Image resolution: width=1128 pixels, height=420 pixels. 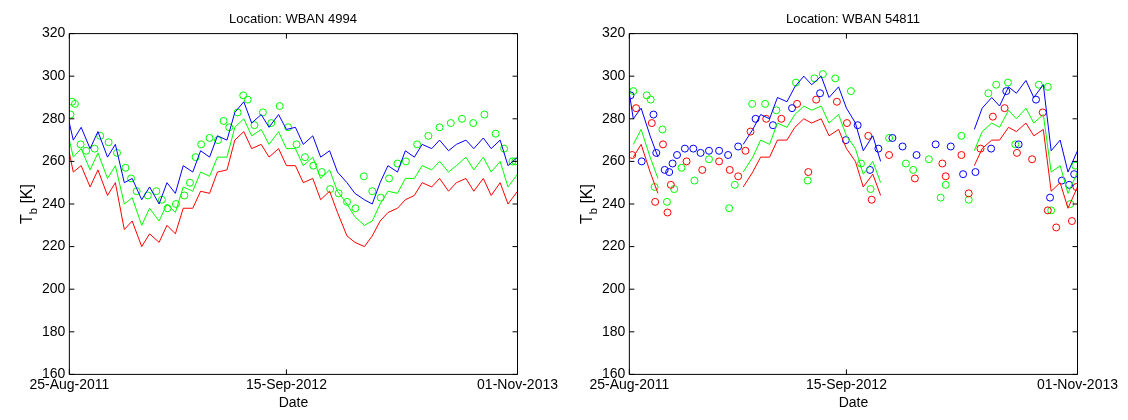 I want to click on y-tick-label: 260, so click(x=614, y=160).